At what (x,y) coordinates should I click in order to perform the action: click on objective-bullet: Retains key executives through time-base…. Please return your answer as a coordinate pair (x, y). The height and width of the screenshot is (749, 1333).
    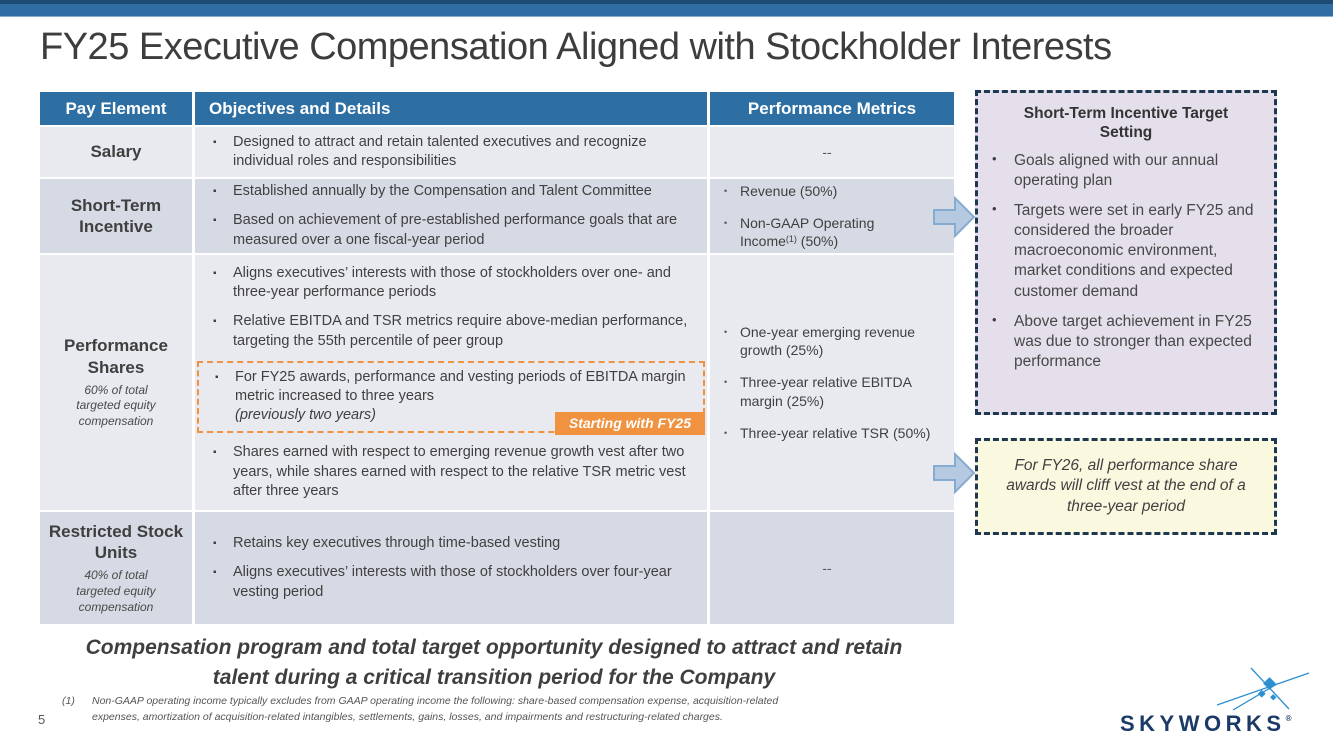
    Looking at the image, I should click on (451, 543).